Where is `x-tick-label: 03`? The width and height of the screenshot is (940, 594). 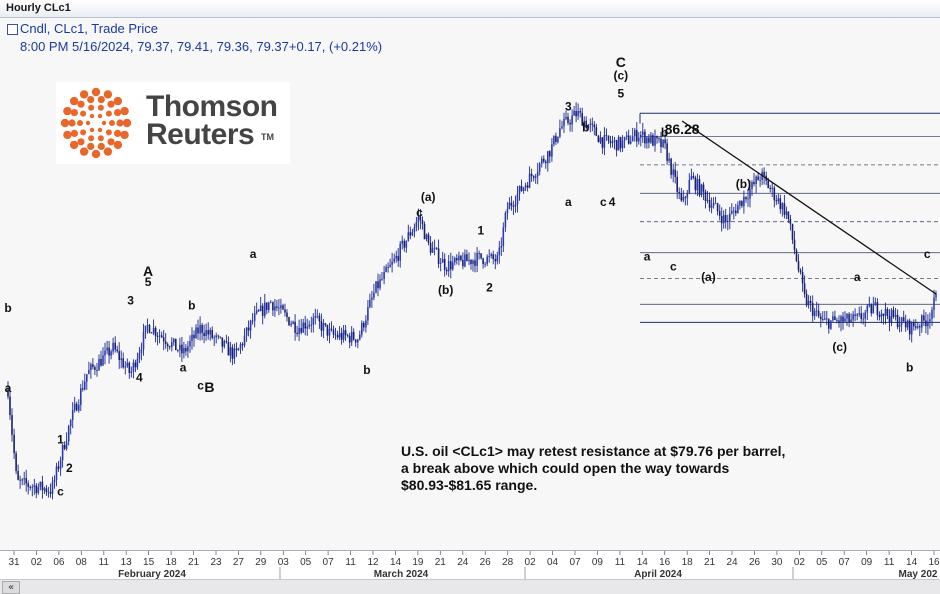 x-tick-label: 03 is located at coordinates (284, 562).